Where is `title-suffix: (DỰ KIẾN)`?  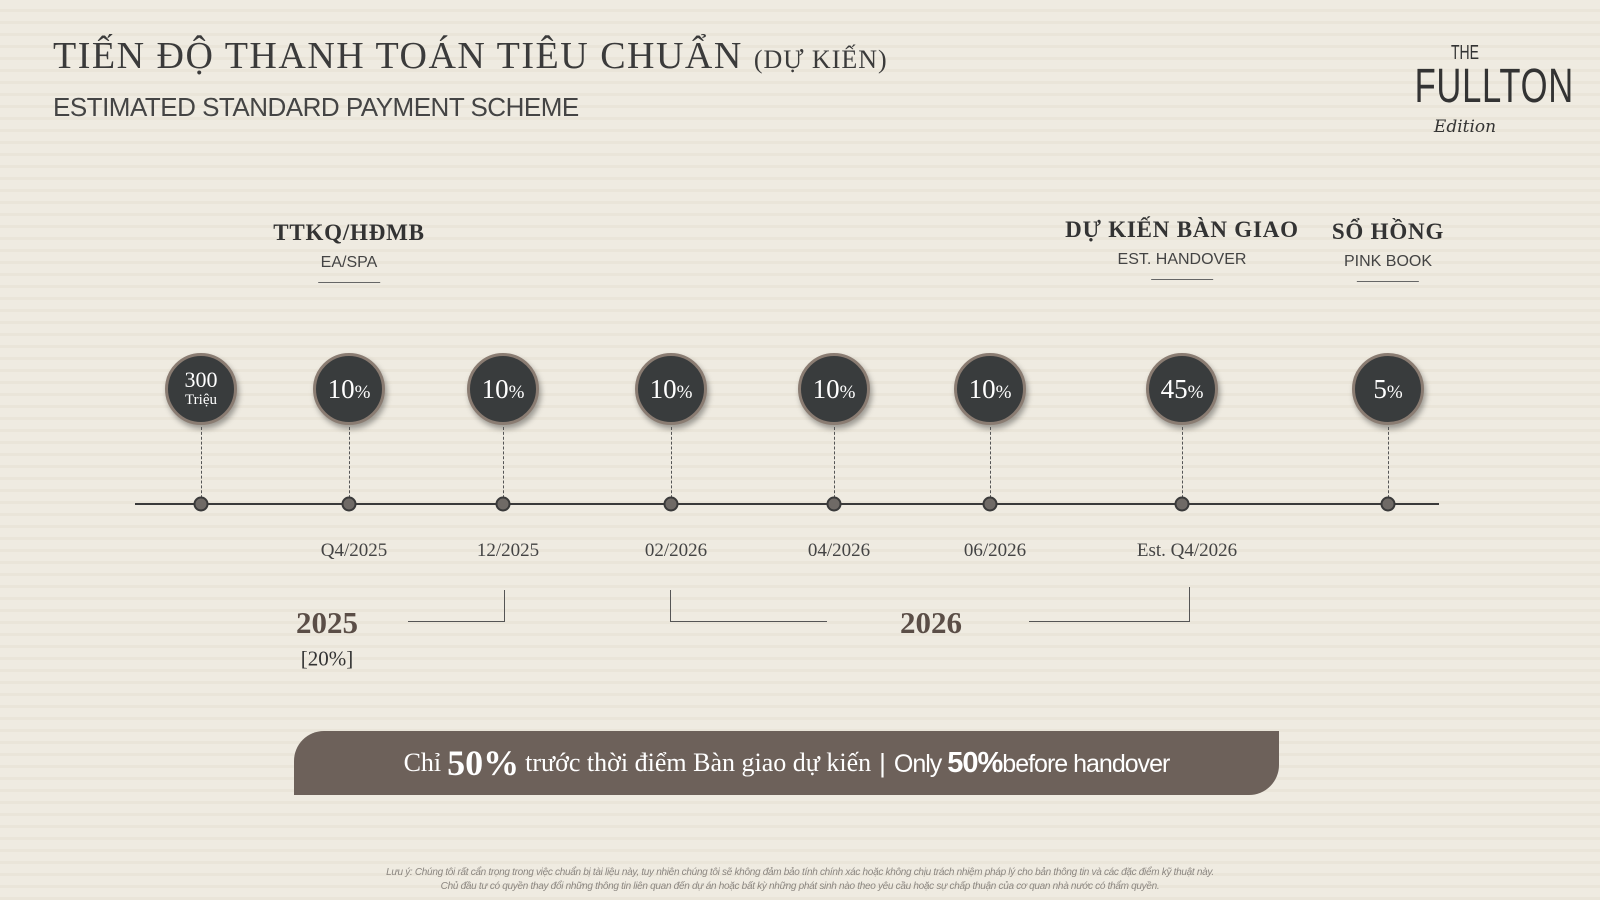 title-suffix: (DỰ KIẾN) is located at coordinates (820, 59).